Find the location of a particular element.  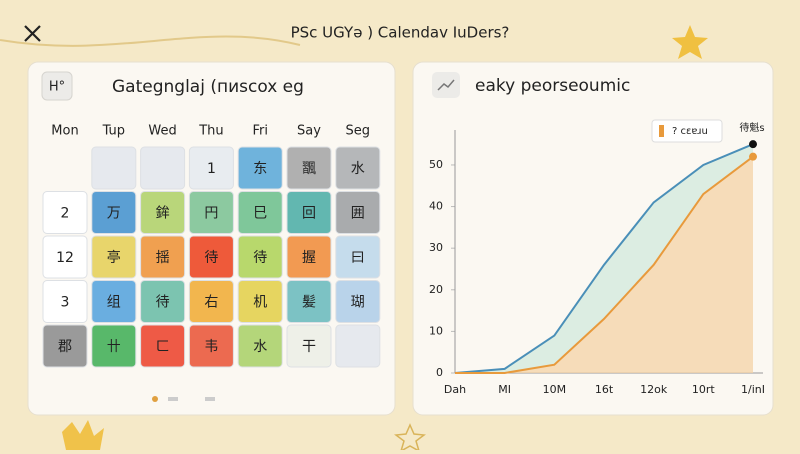

day-label: 东 is located at coordinates (260, 169).